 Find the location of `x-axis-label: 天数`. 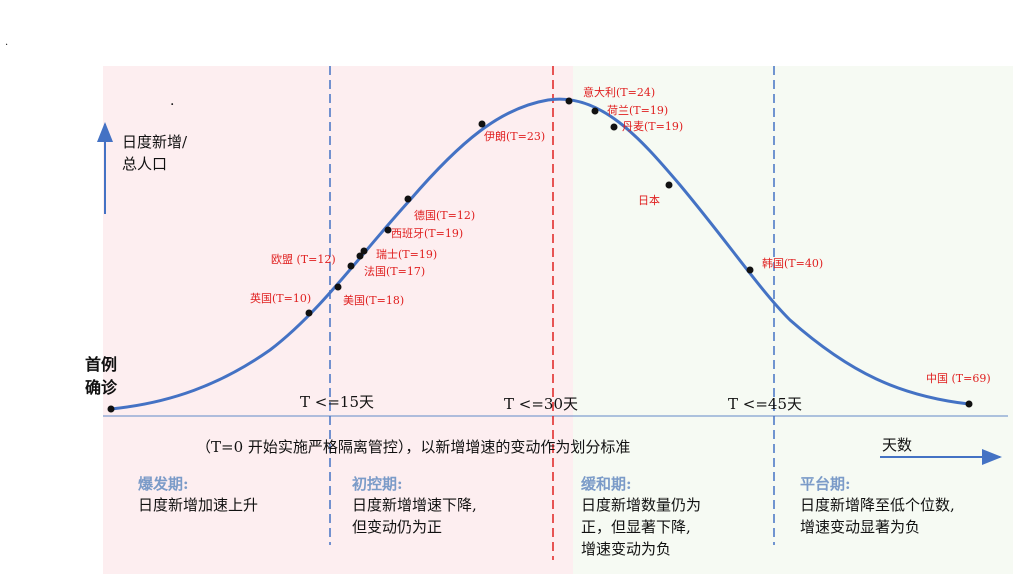

x-axis-label: 天数 is located at coordinates (897, 445).